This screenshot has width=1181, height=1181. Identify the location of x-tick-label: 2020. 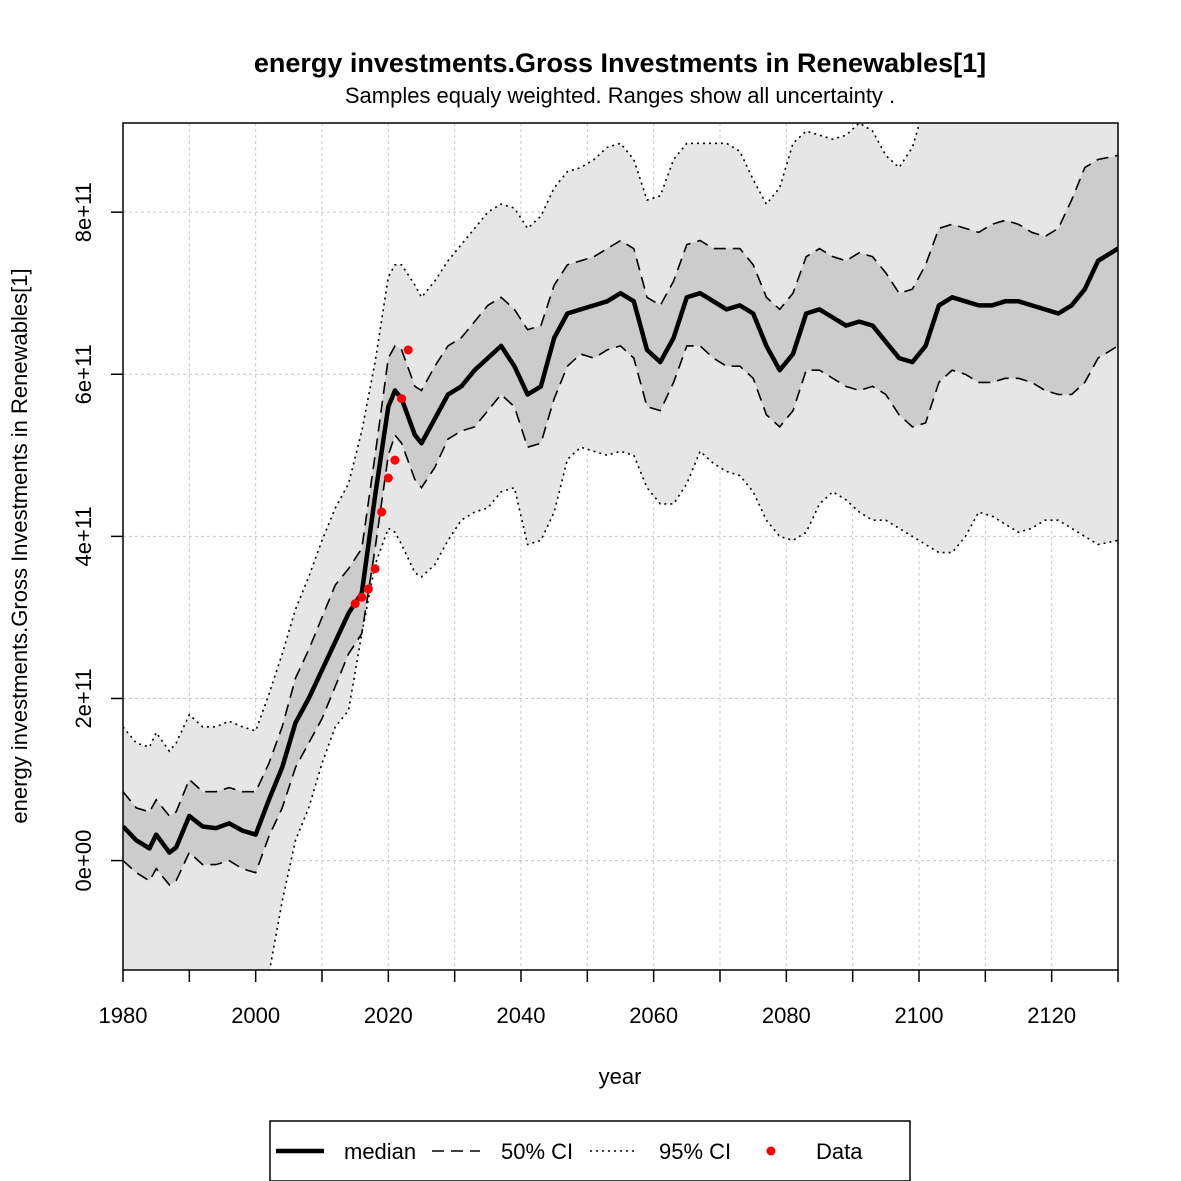
(388, 1015).